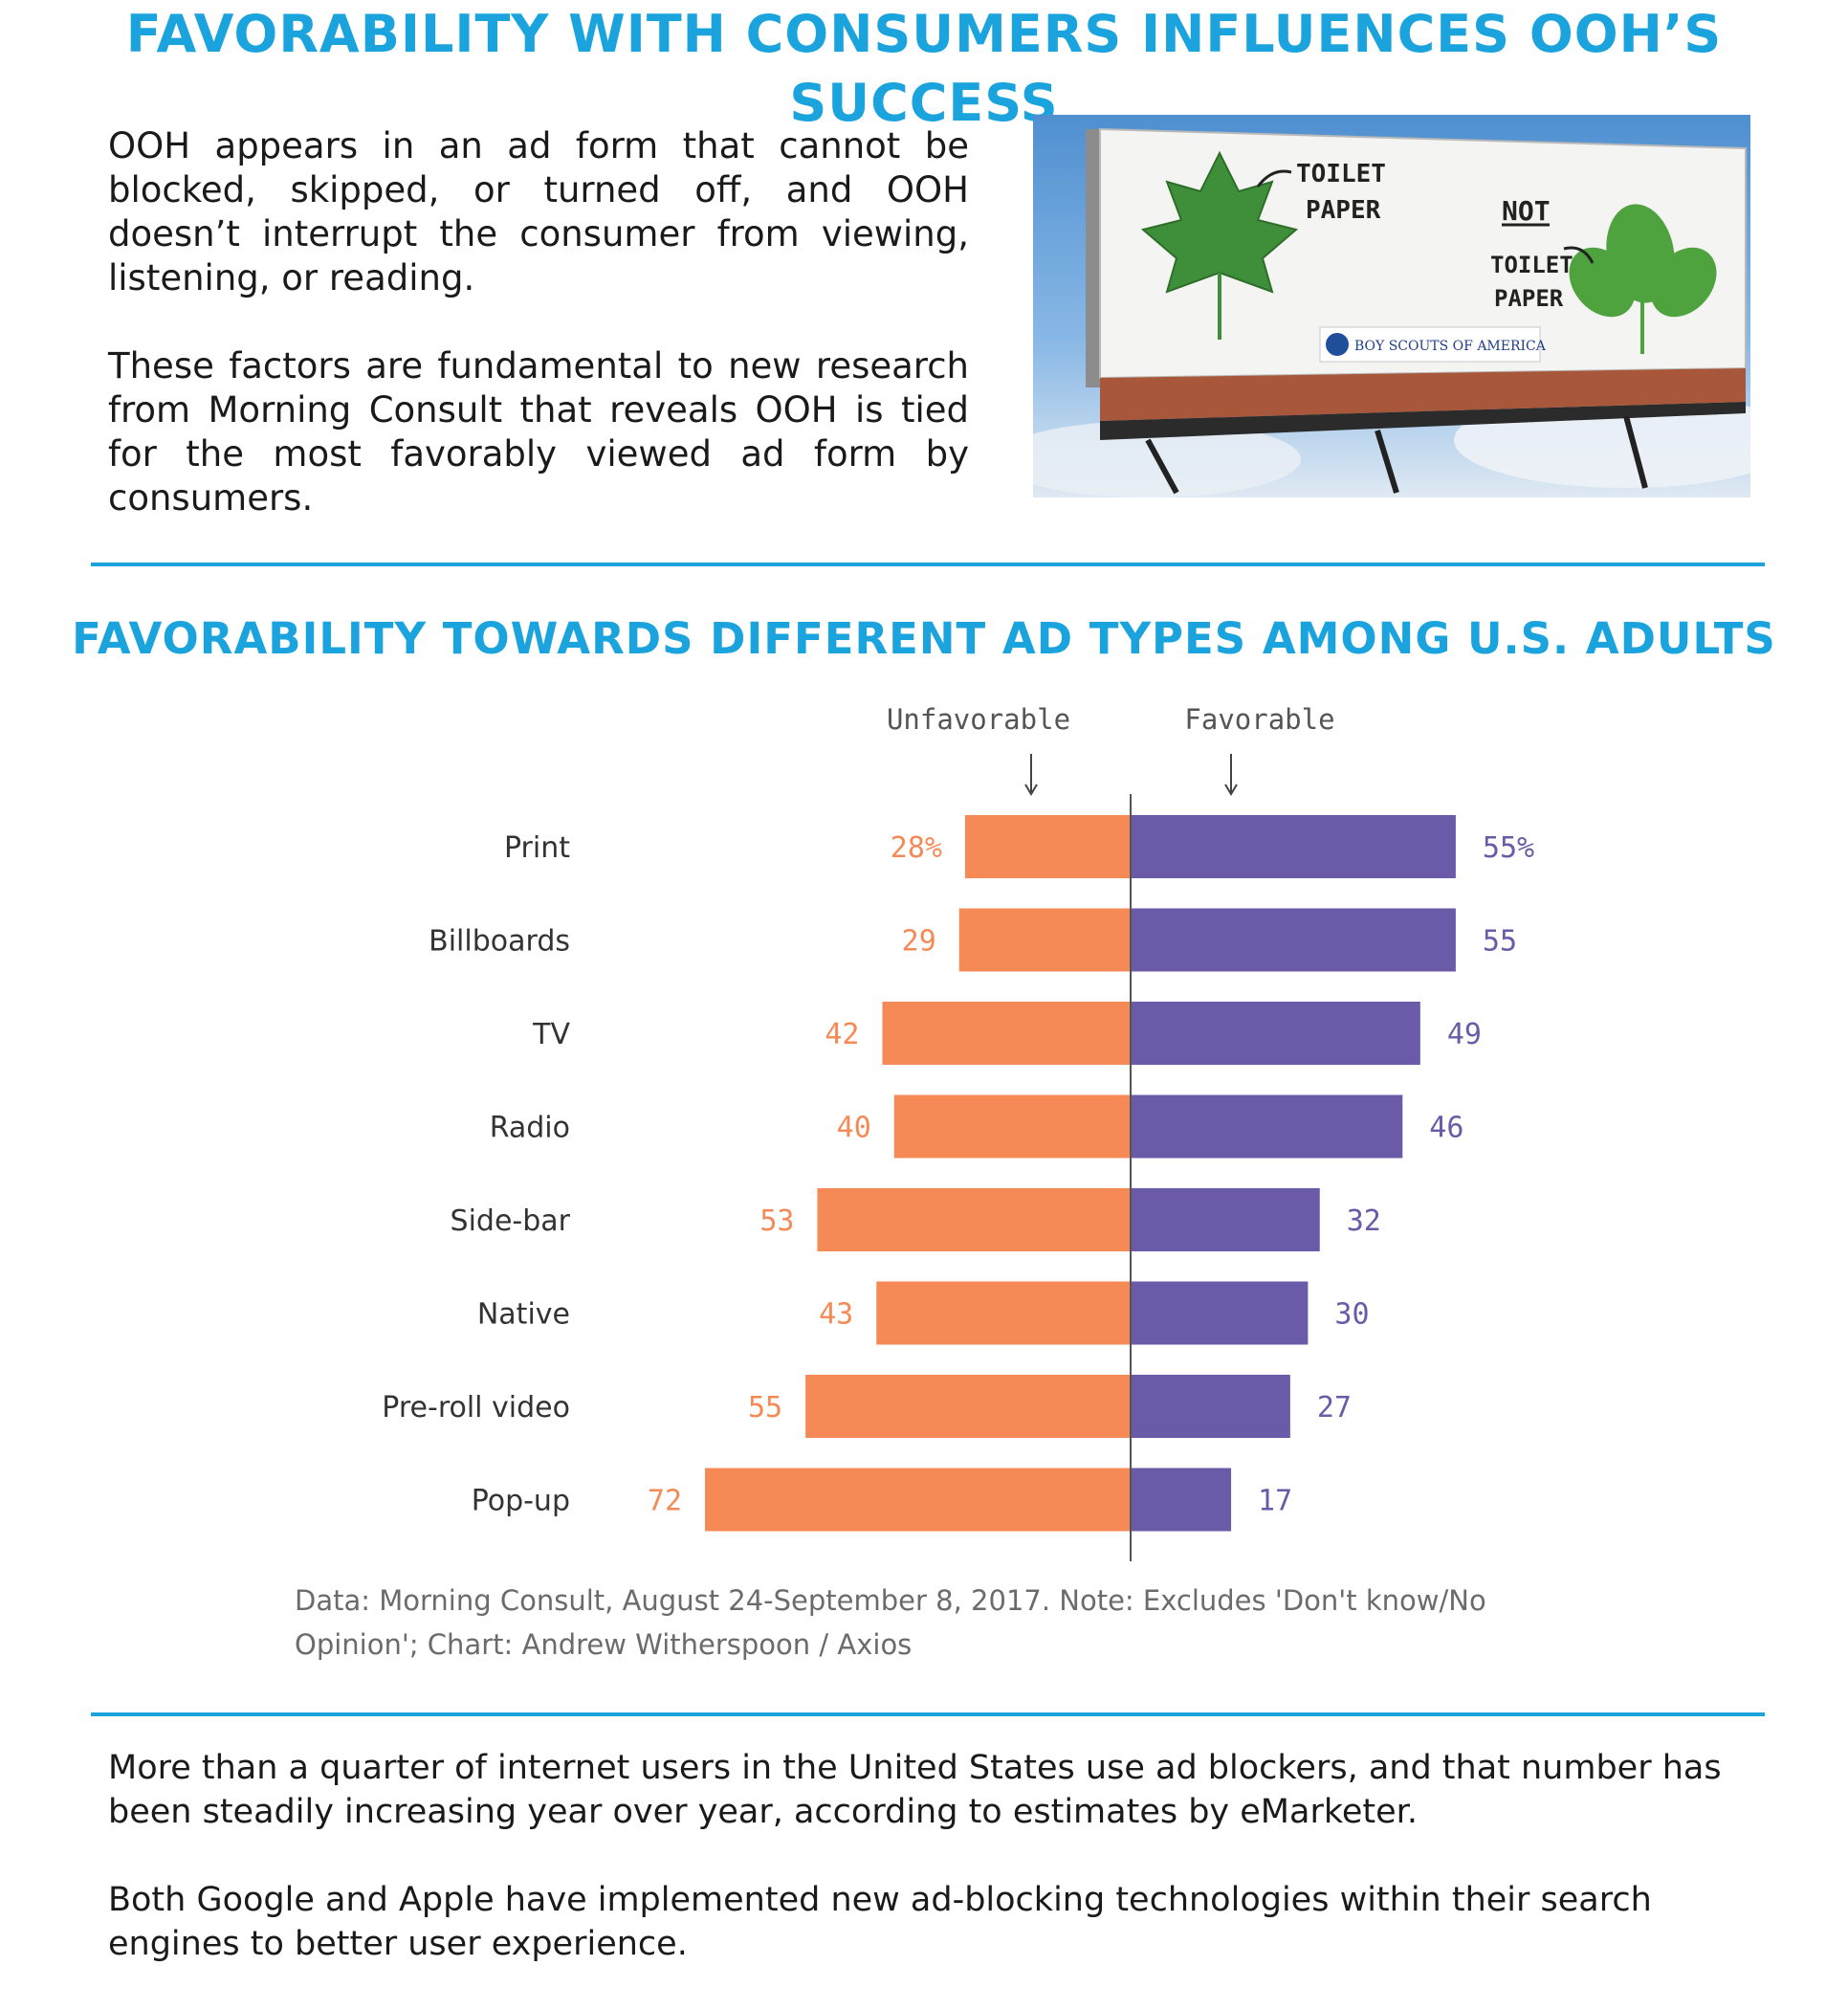 Image resolution: width=1848 pixels, height=2010 pixels. What do you see at coordinates (1529, 298) in the screenshot?
I see `billboard-label-right-2: PAPER` at bounding box center [1529, 298].